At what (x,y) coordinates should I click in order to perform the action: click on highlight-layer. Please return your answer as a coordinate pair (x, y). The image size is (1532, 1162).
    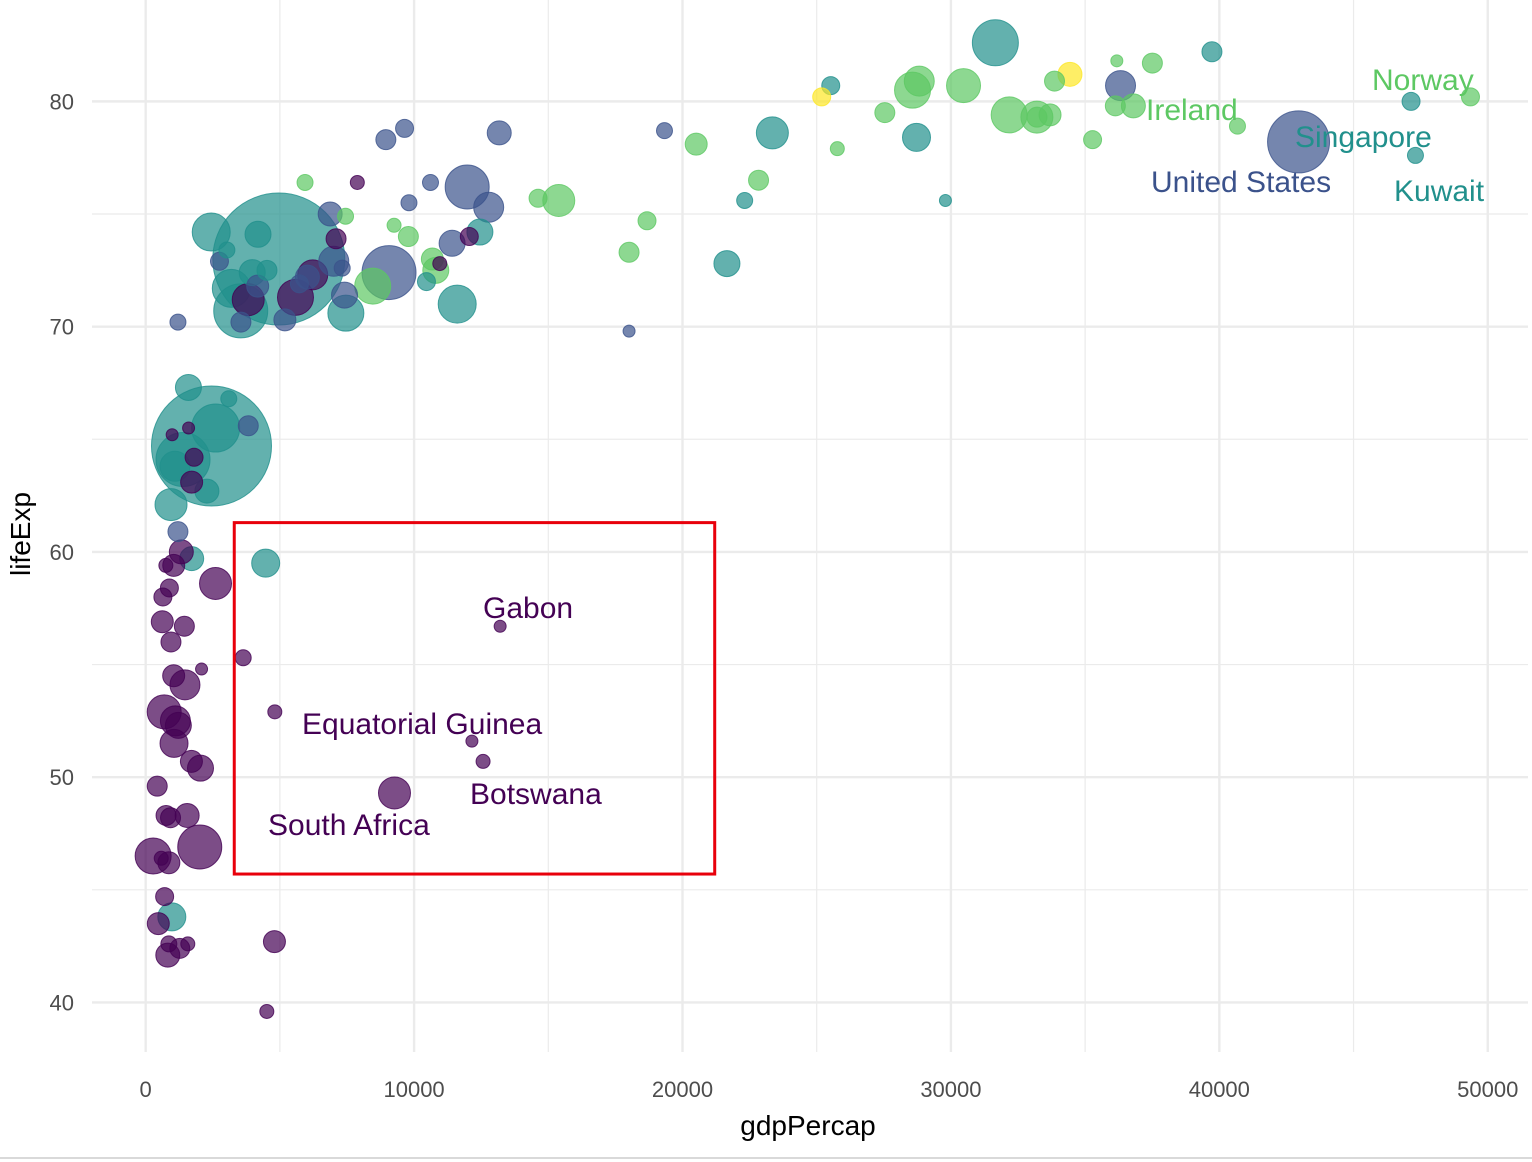
    Looking at the image, I should click on (474, 698).